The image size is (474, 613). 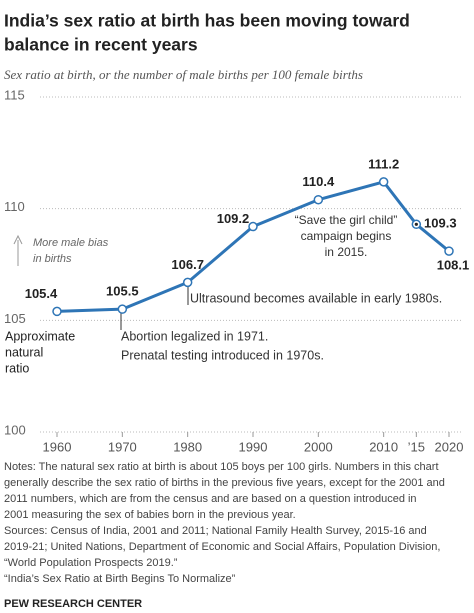 I want to click on x-tick-label: 1980, so click(x=187, y=446).